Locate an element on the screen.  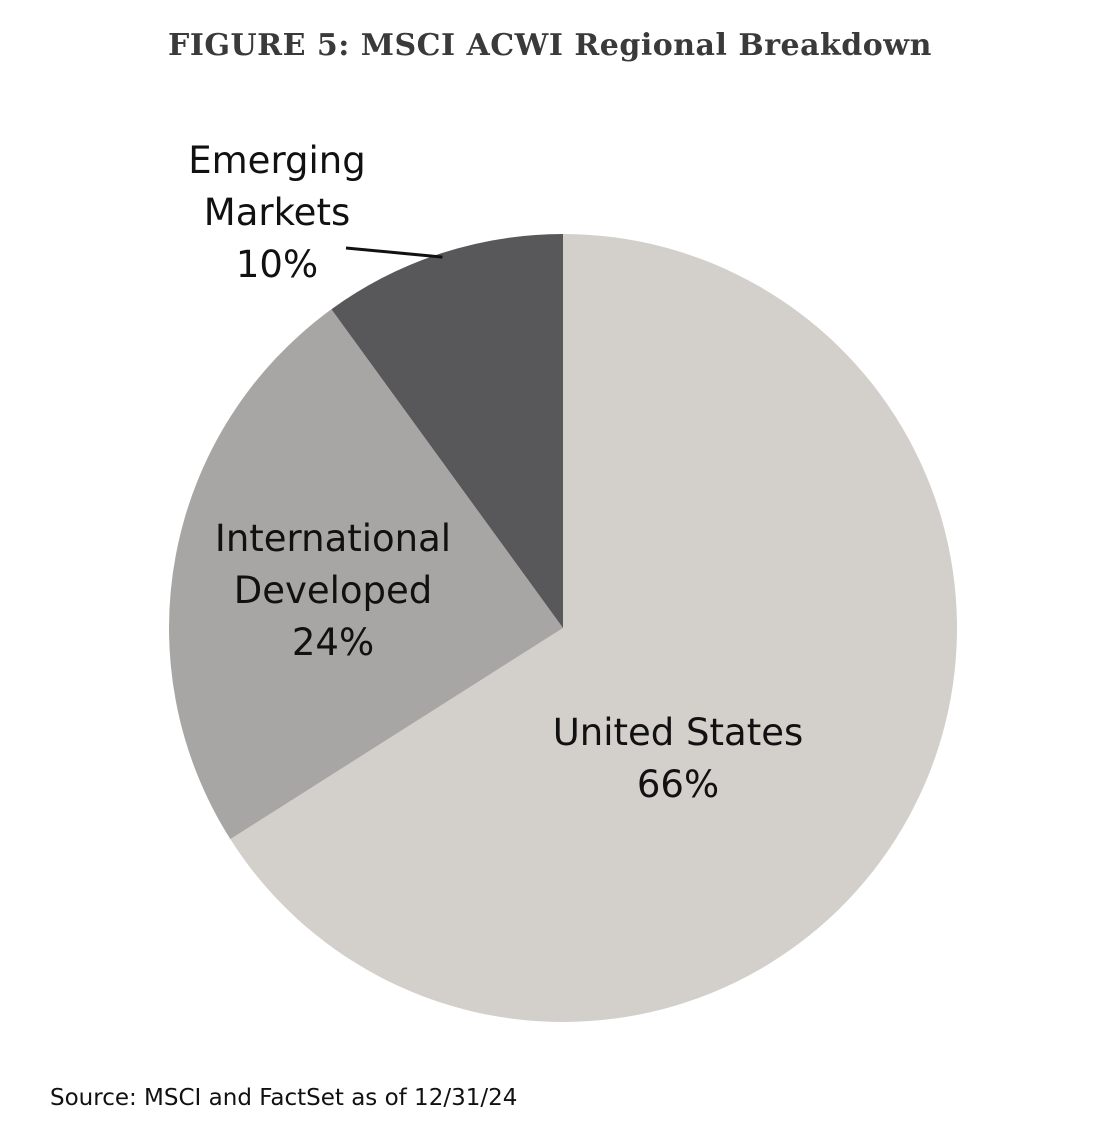
slice-label-line: International is located at coordinates (333, 538).